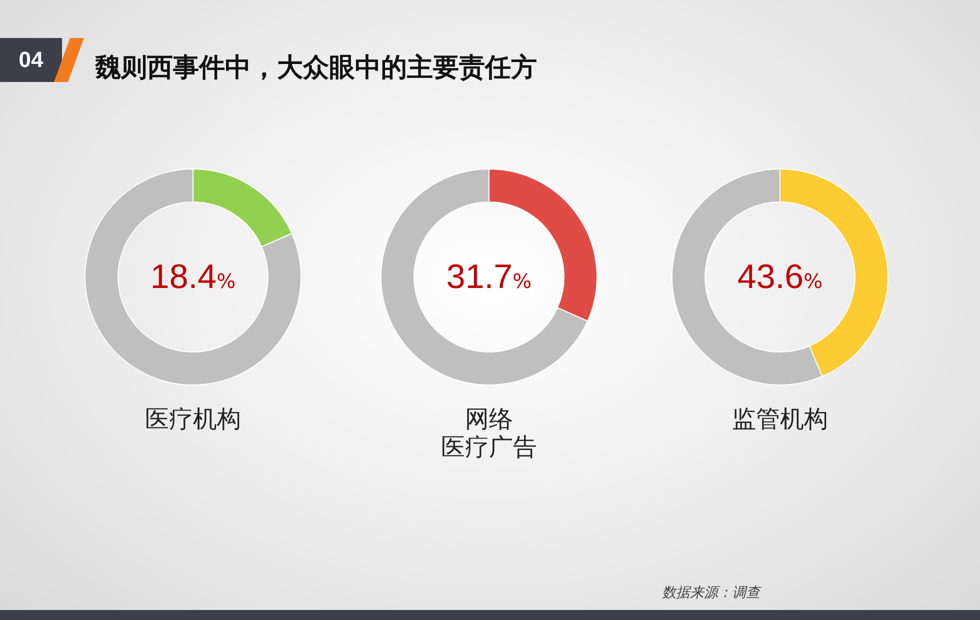  Describe the element at coordinates (193, 277) in the screenshot. I see `data-label: 18.4%` at that location.